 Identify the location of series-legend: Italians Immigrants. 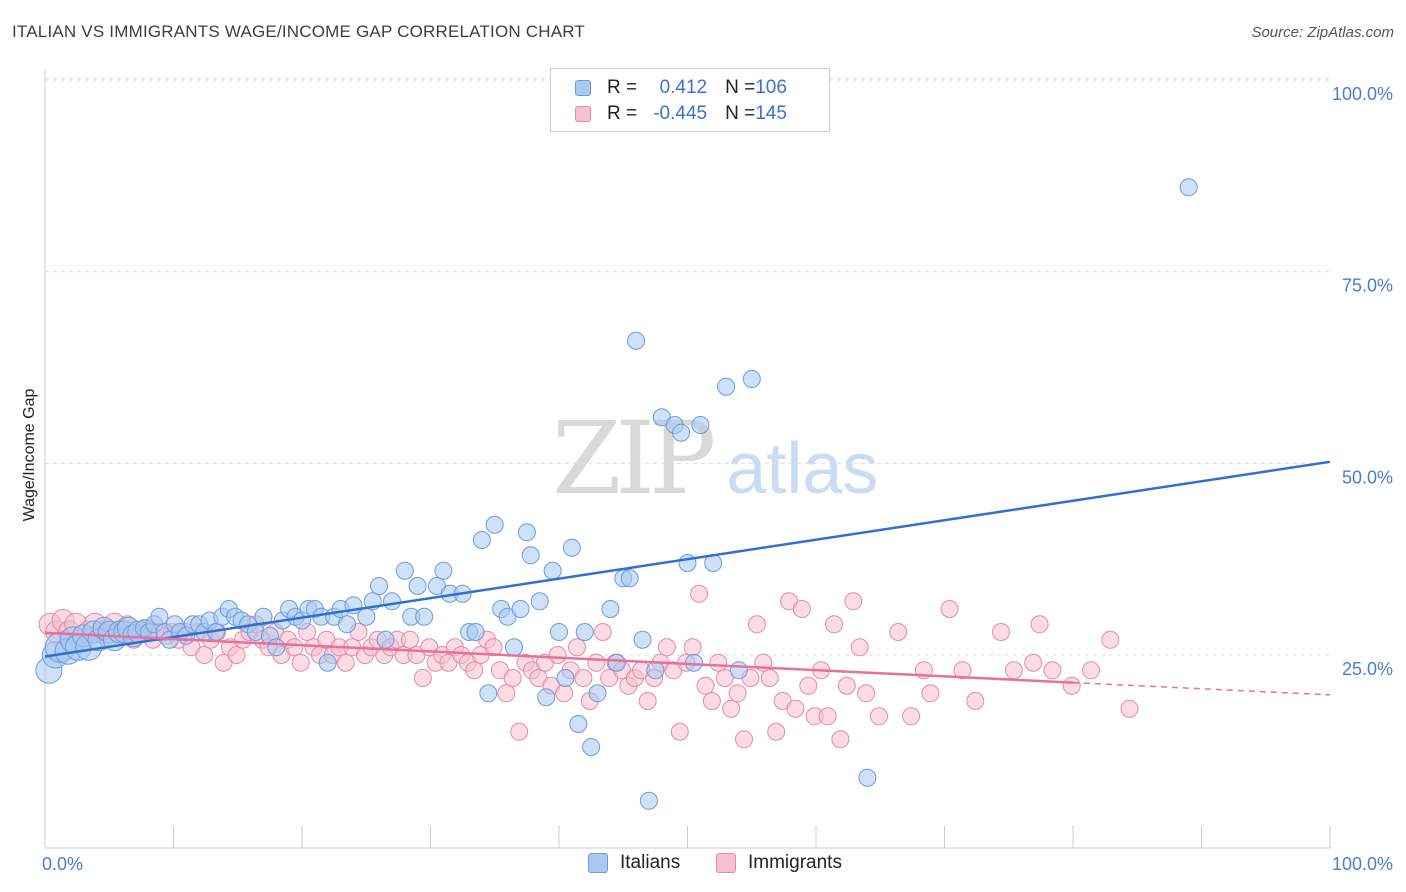
(703, 864).